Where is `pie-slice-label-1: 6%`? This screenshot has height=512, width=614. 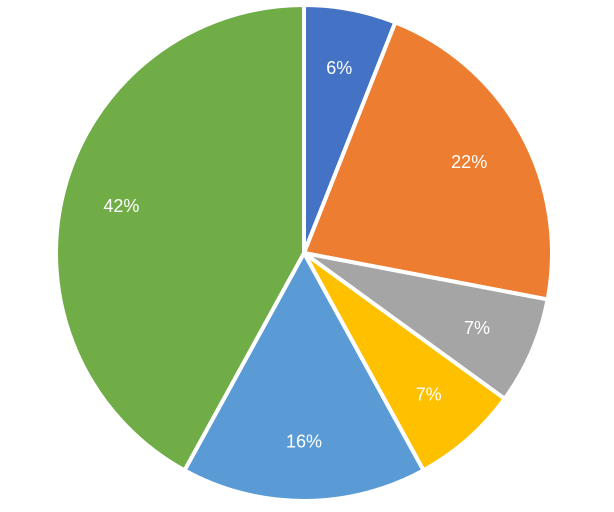 pie-slice-label-1: 6% is located at coordinates (339, 68).